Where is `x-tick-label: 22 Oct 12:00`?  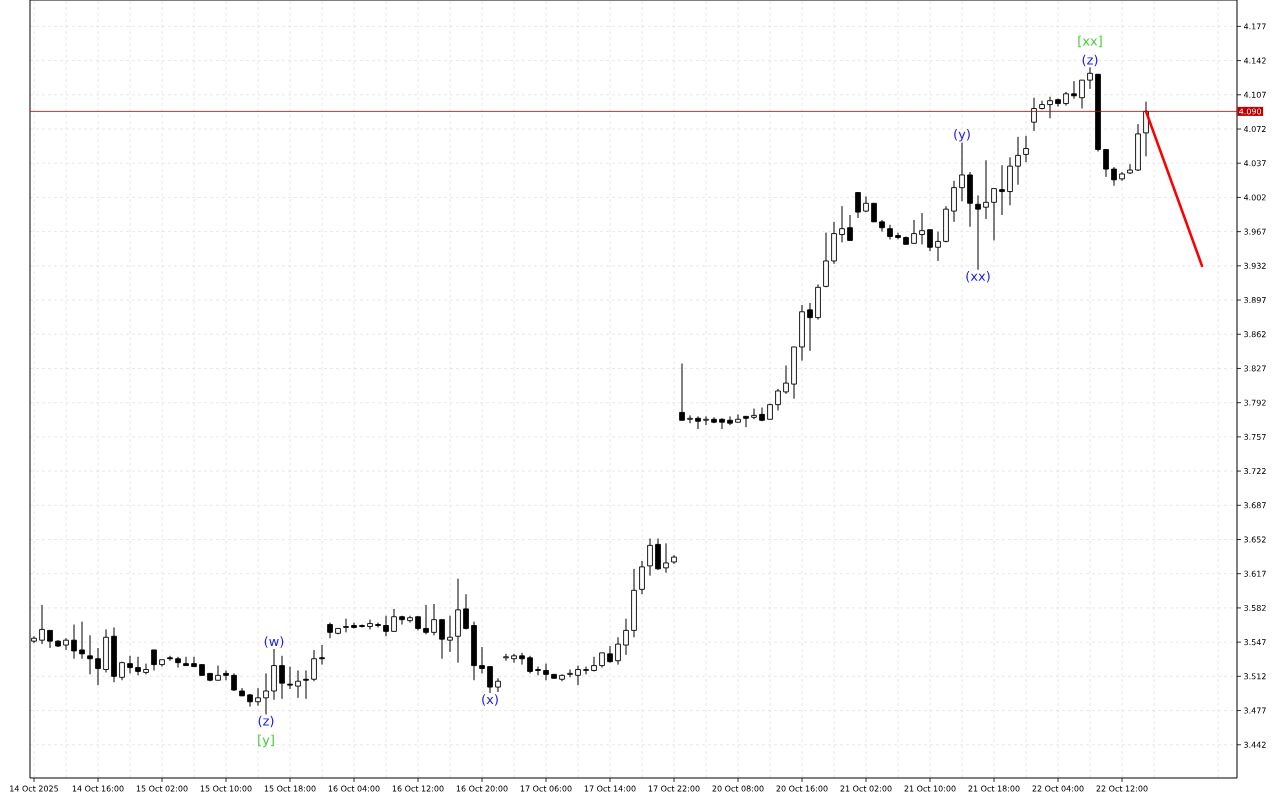
x-tick-label: 22 Oct 12:00 is located at coordinates (1122, 788).